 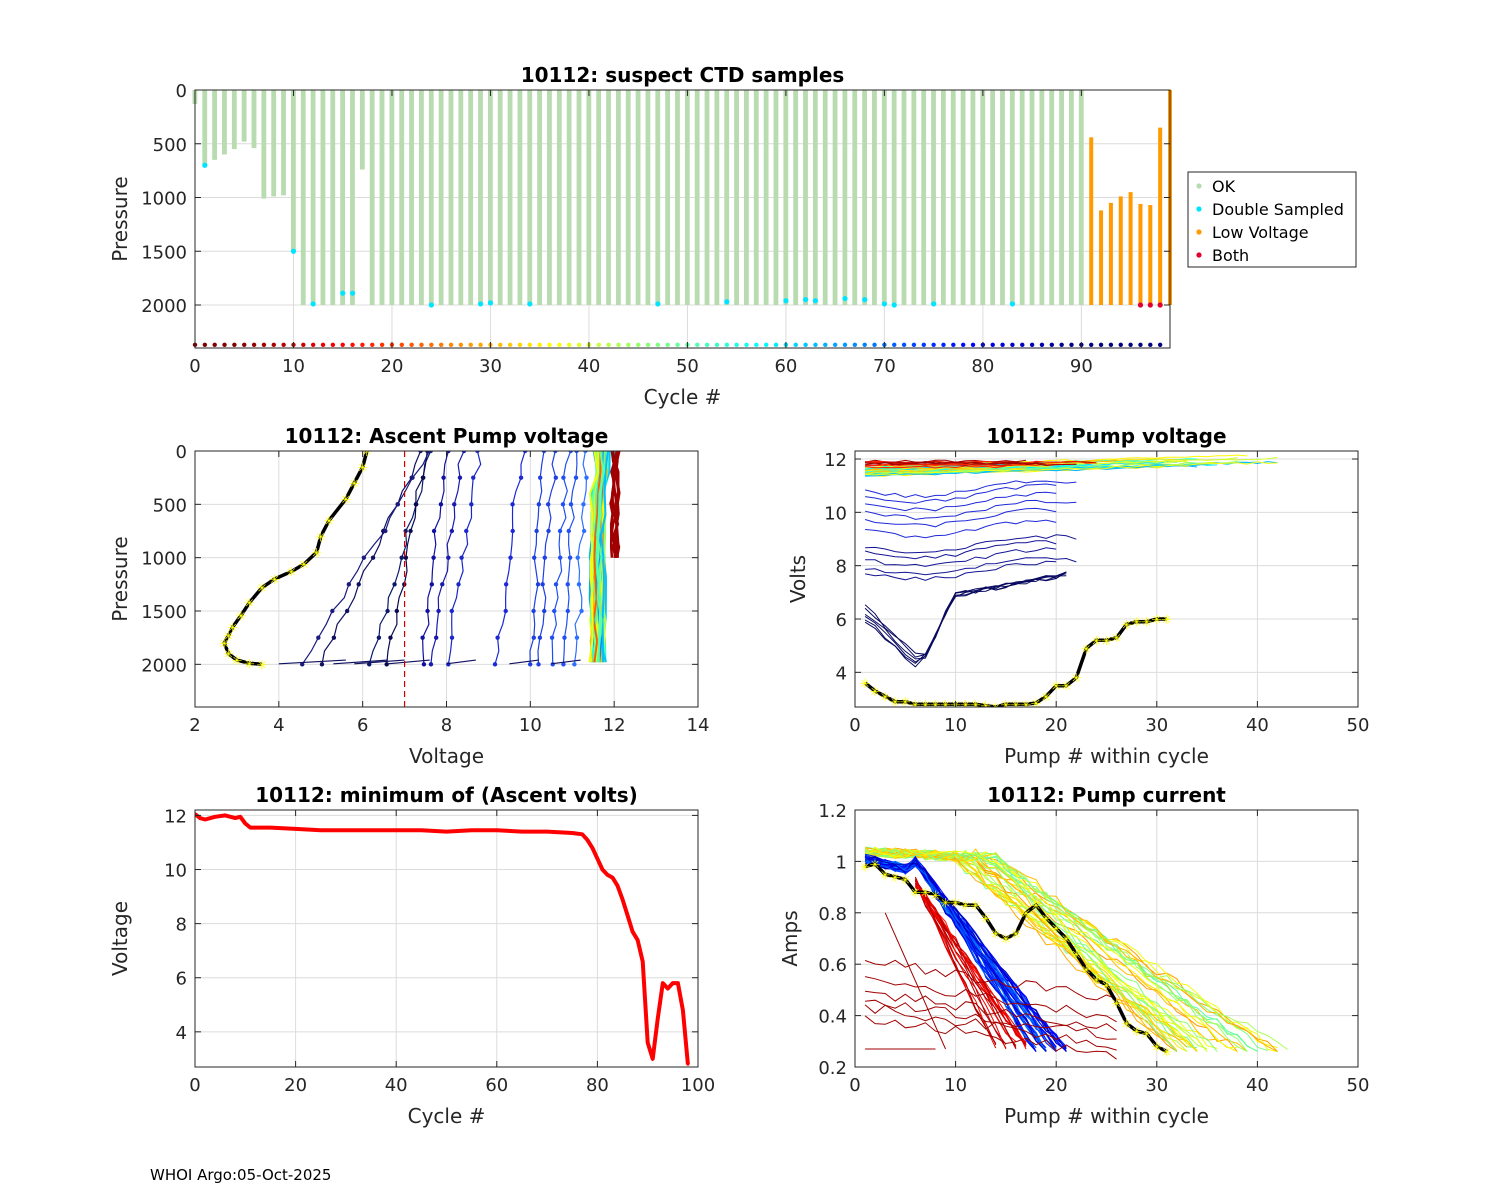 What do you see at coordinates (1015, 662) in the screenshot?
I see `latest-cycle-volts-line` at bounding box center [1015, 662].